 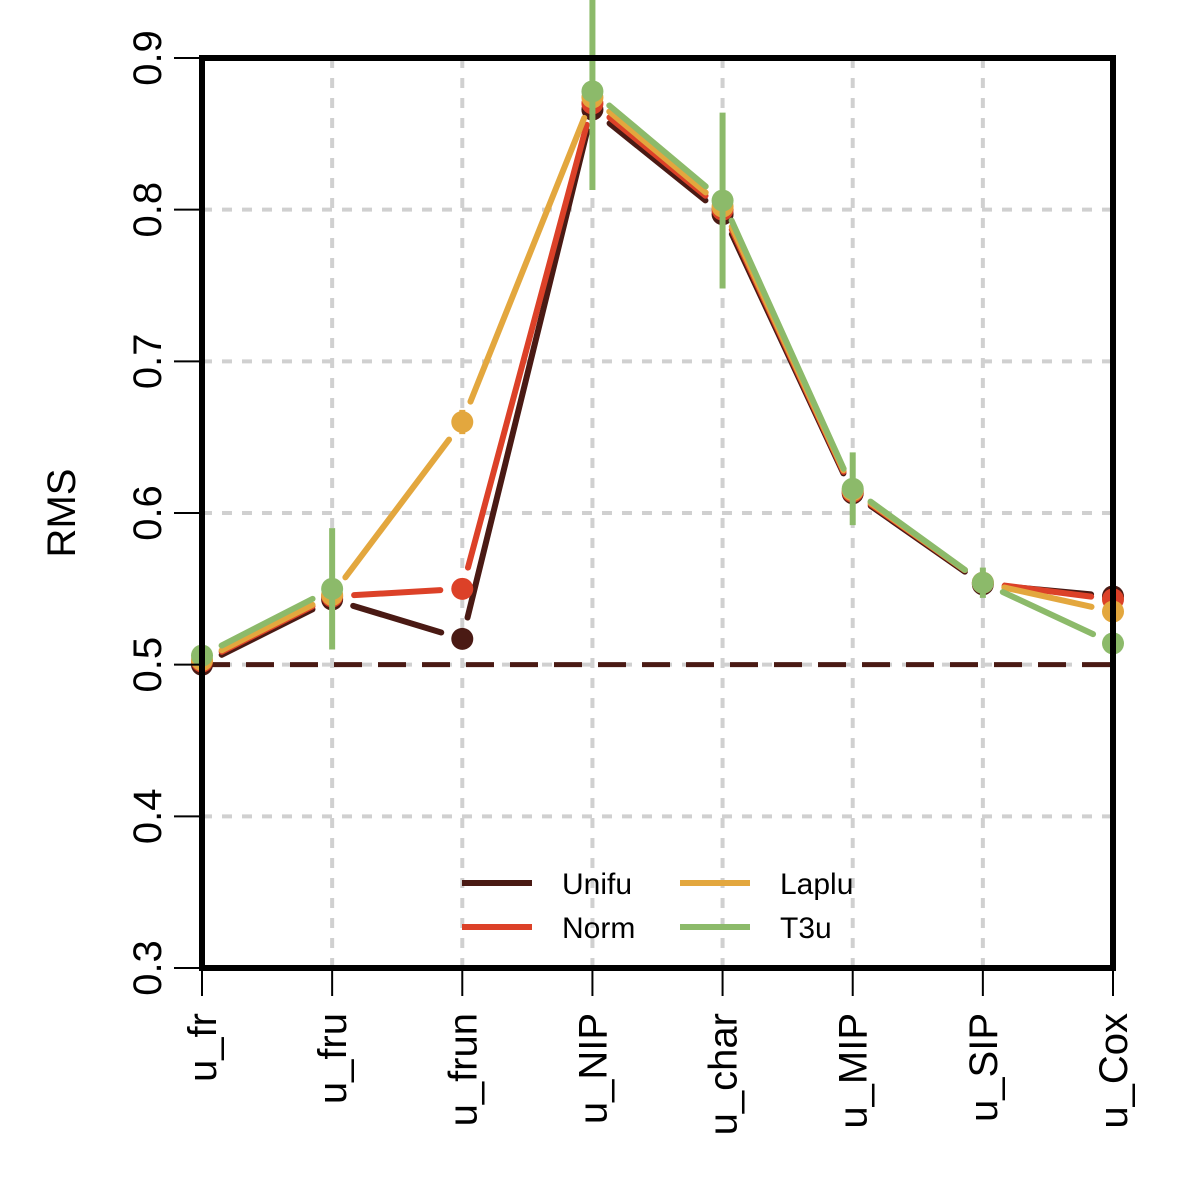 I want to click on legend-item-t3u: T3u, so click(x=756, y=928).